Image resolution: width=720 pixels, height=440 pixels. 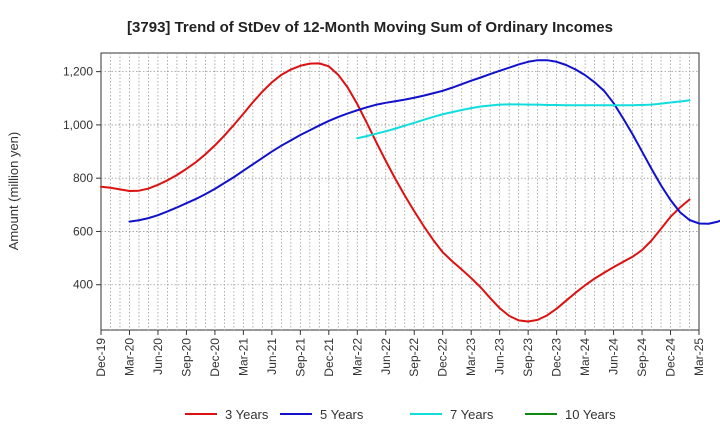 I want to click on x-tick-label: Mar-21, so click(x=243, y=357).